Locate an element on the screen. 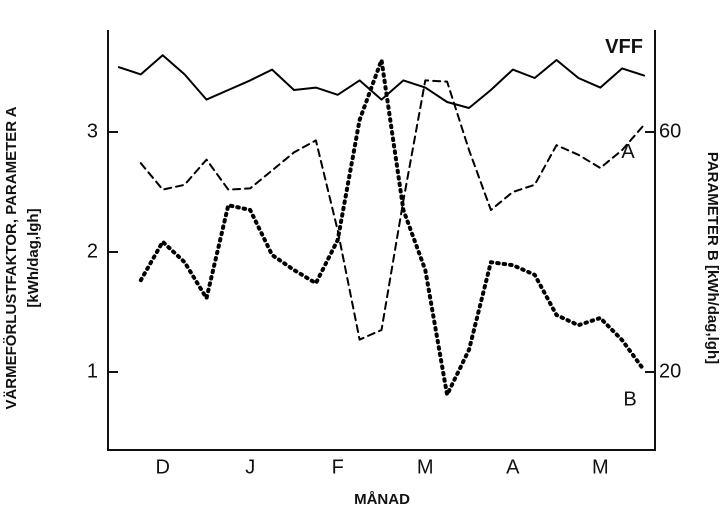 The height and width of the screenshot is (516, 726). y2-tick-label: 20 is located at coordinates (670, 371).